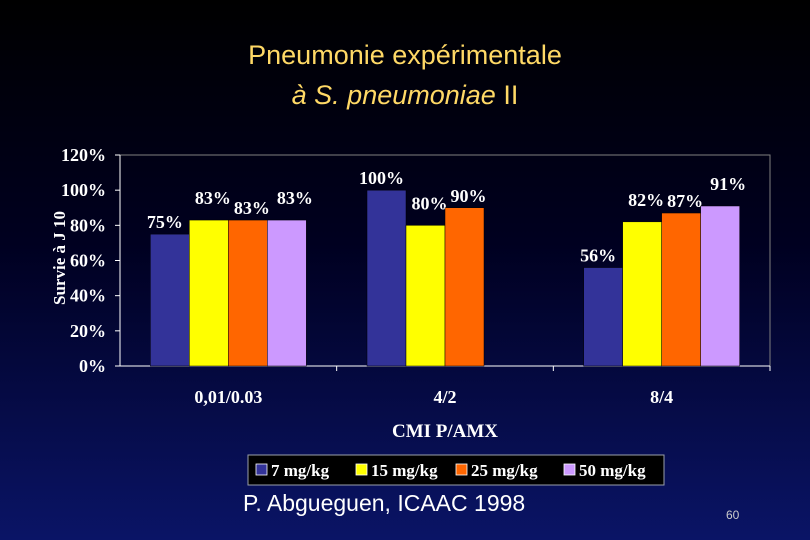 This screenshot has height=540, width=810. I want to click on slide-title-line2: à S. pneumoniae II, so click(405, 95).